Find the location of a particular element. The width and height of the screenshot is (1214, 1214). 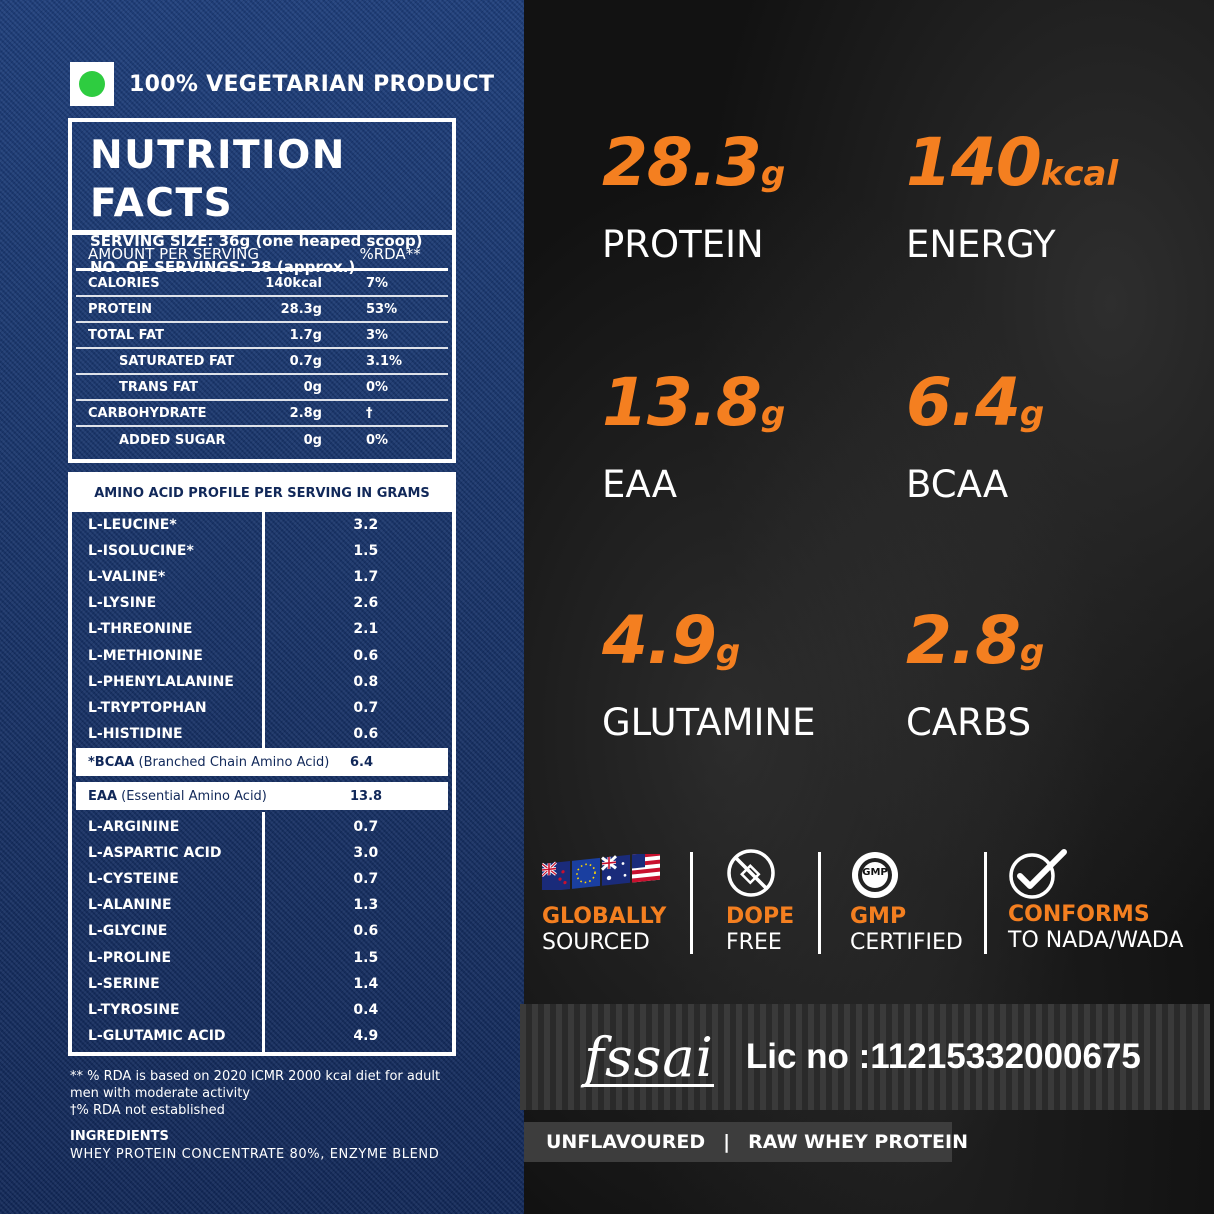

amino-value: 1.3 is located at coordinates (366, 905).